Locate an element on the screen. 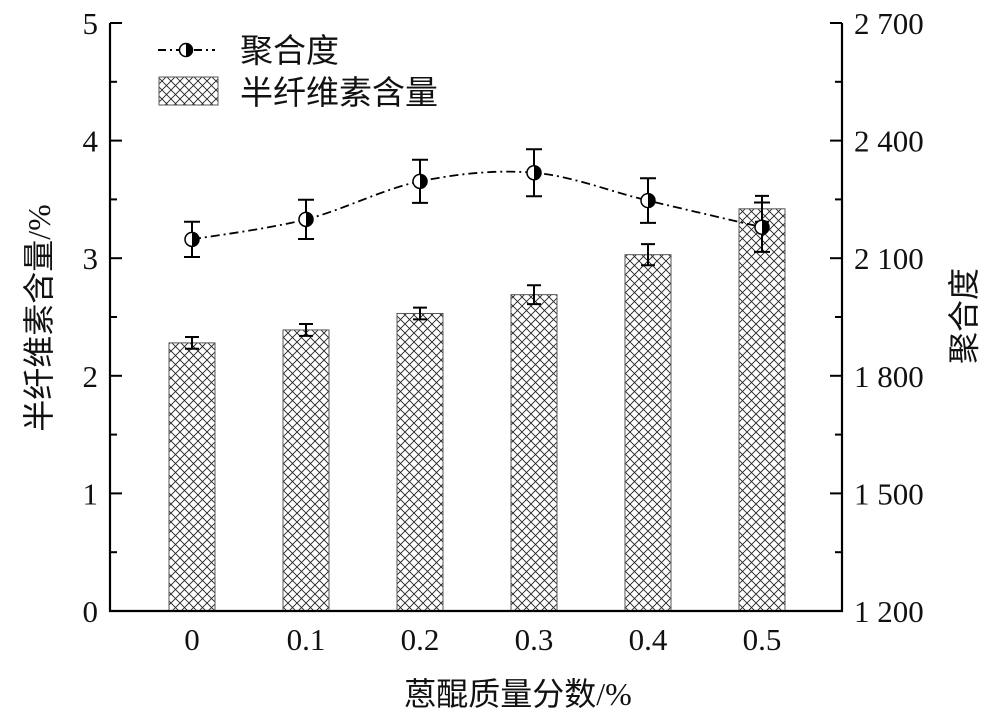  y-right-tick-label: 2 400 is located at coordinates (889, 141).